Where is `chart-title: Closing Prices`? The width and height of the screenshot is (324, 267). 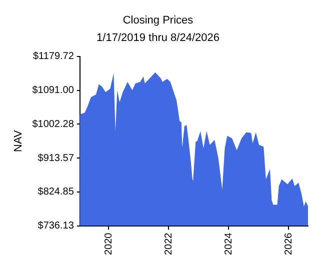 chart-title: Closing Prices is located at coordinates (158, 20).